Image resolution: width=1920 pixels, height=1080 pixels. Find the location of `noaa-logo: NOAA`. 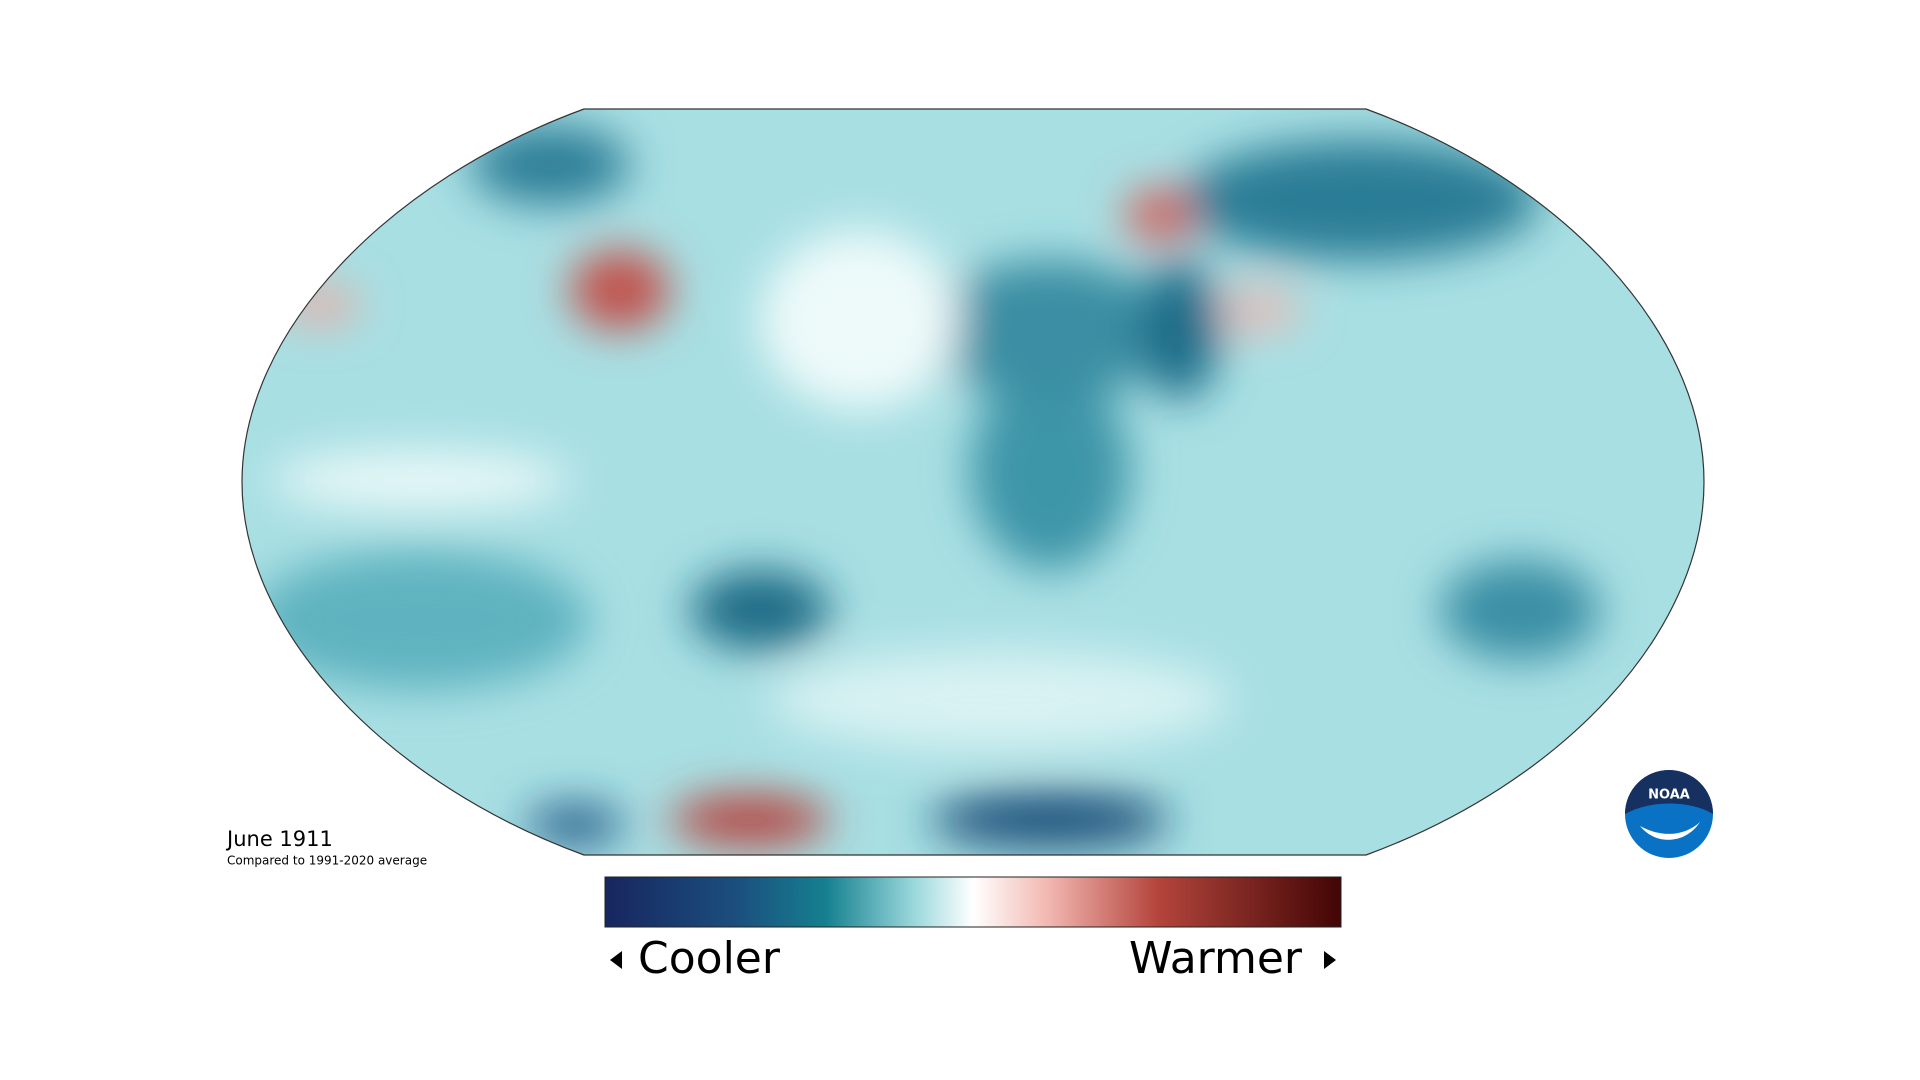

noaa-logo: NOAA is located at coordinates (1669, 814).